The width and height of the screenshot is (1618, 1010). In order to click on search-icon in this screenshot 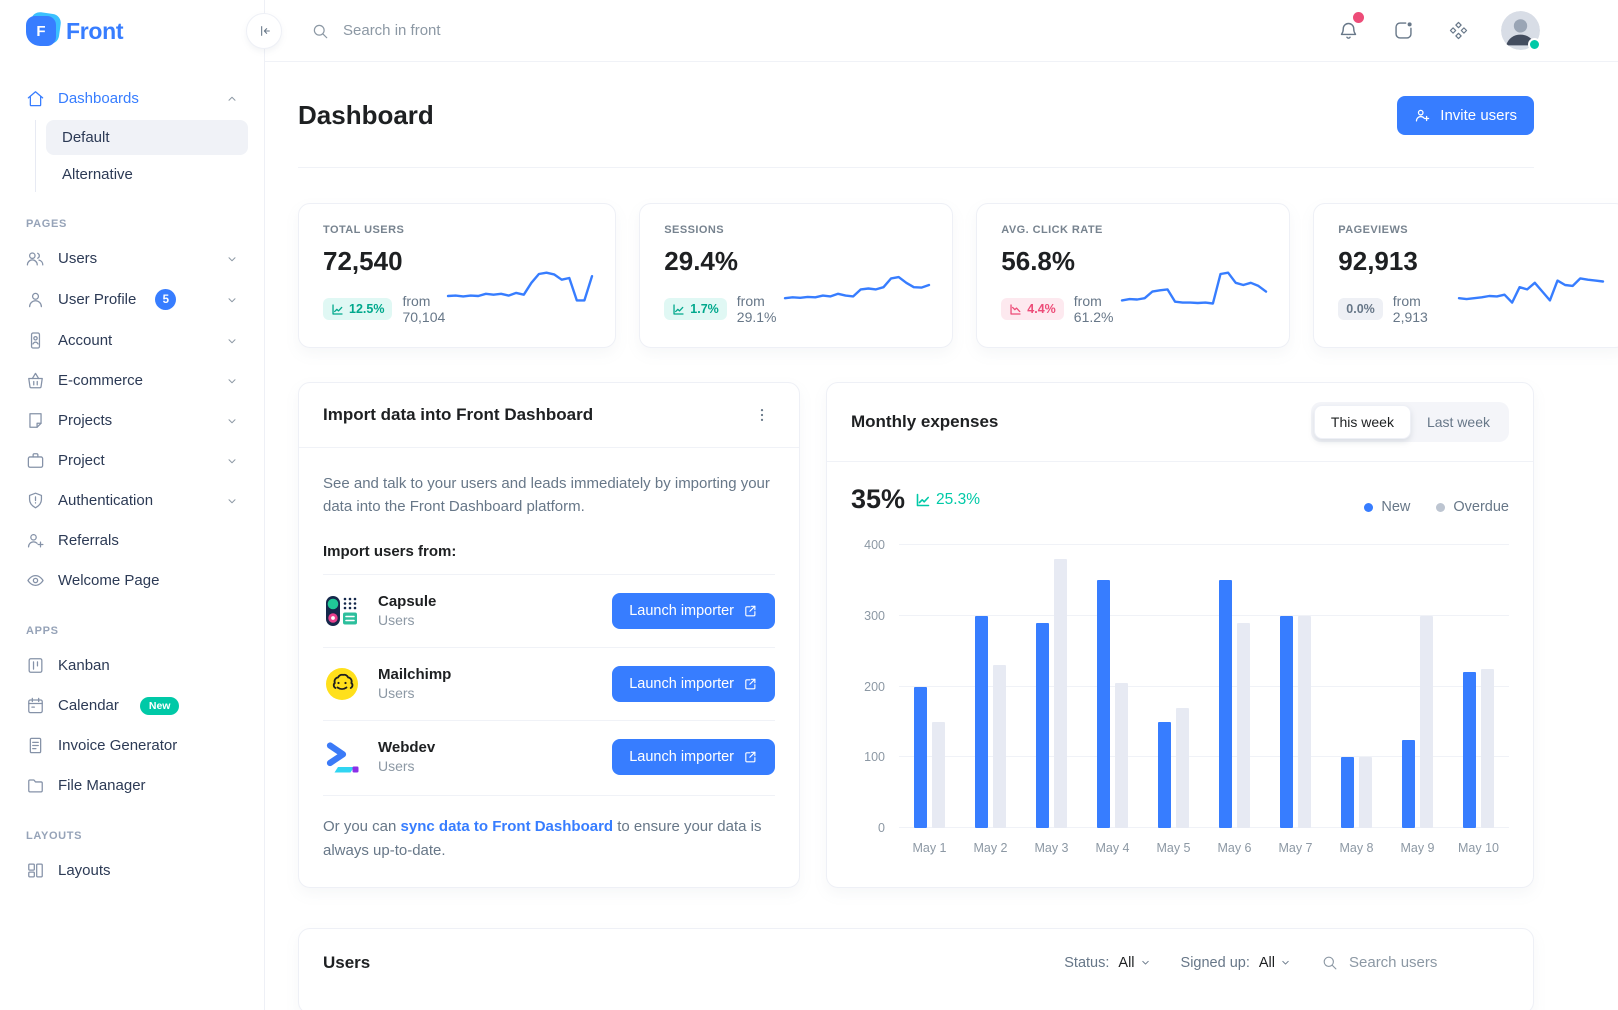, I will do `click(1330, 963)`.